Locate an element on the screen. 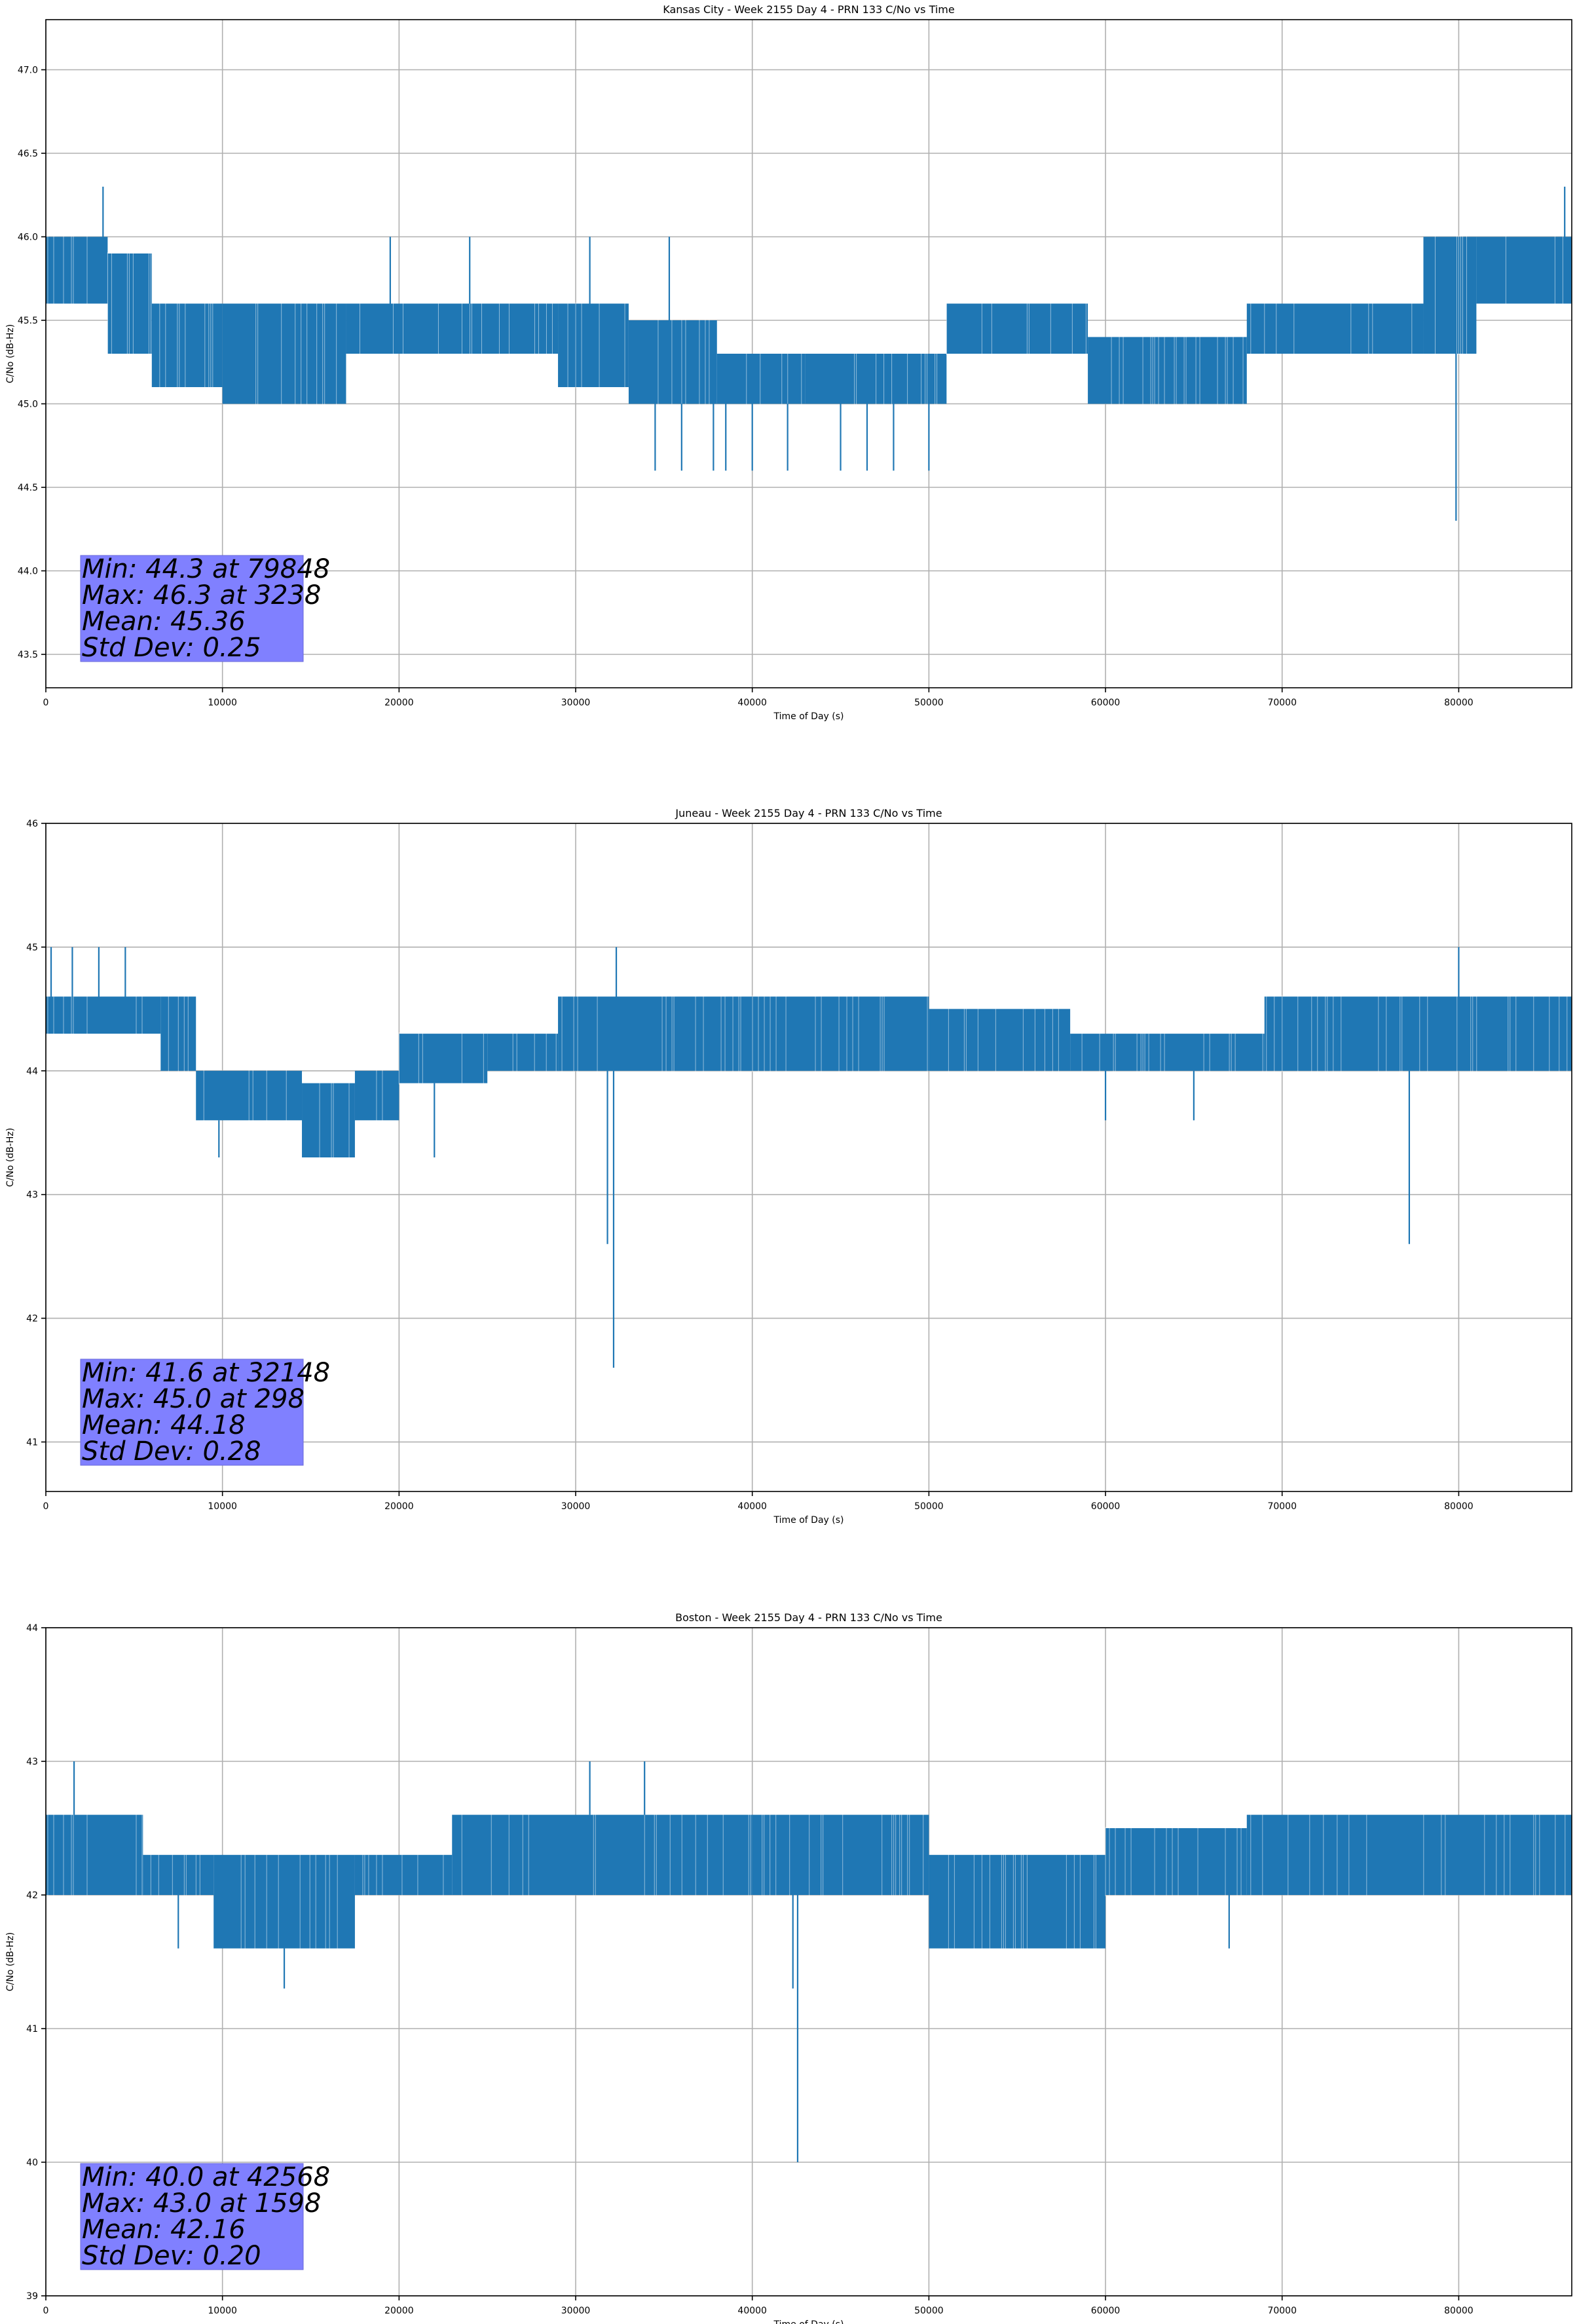 Image resolution: width=1577 pixels, height=2324 pixels. stats-line: Min: 41.6 at 32148 is located at coordinates (206, 1373).